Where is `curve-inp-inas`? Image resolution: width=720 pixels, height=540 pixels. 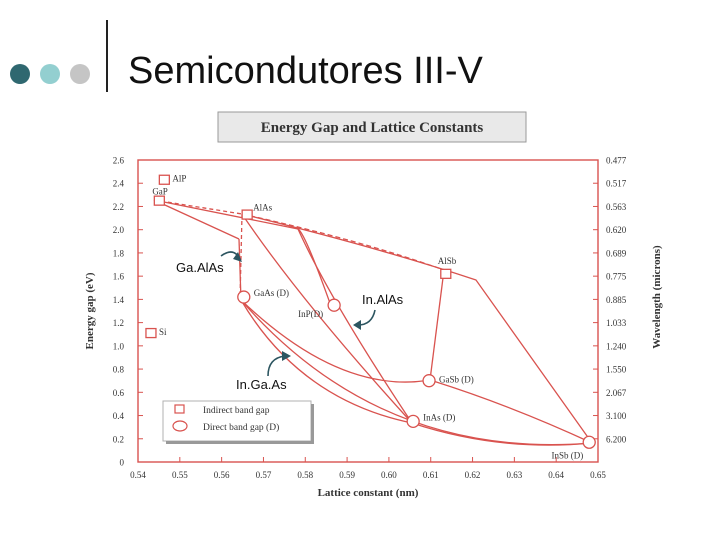 curve-inp-inas is located at coordinates (355, 326).